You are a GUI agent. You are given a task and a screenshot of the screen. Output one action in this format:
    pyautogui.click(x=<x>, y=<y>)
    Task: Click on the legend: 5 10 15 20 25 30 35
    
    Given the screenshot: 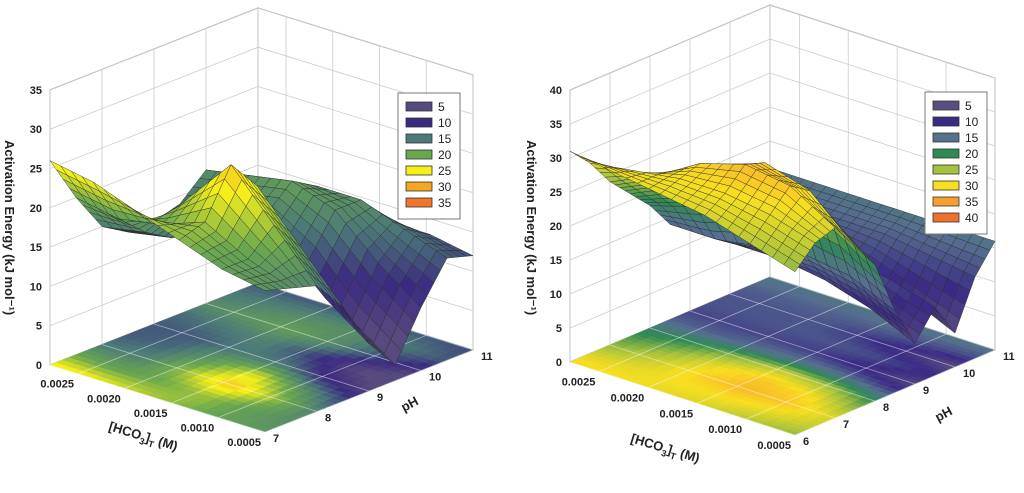 What is the action you would take?
    pyautogui.click(x=429, y=156)
    